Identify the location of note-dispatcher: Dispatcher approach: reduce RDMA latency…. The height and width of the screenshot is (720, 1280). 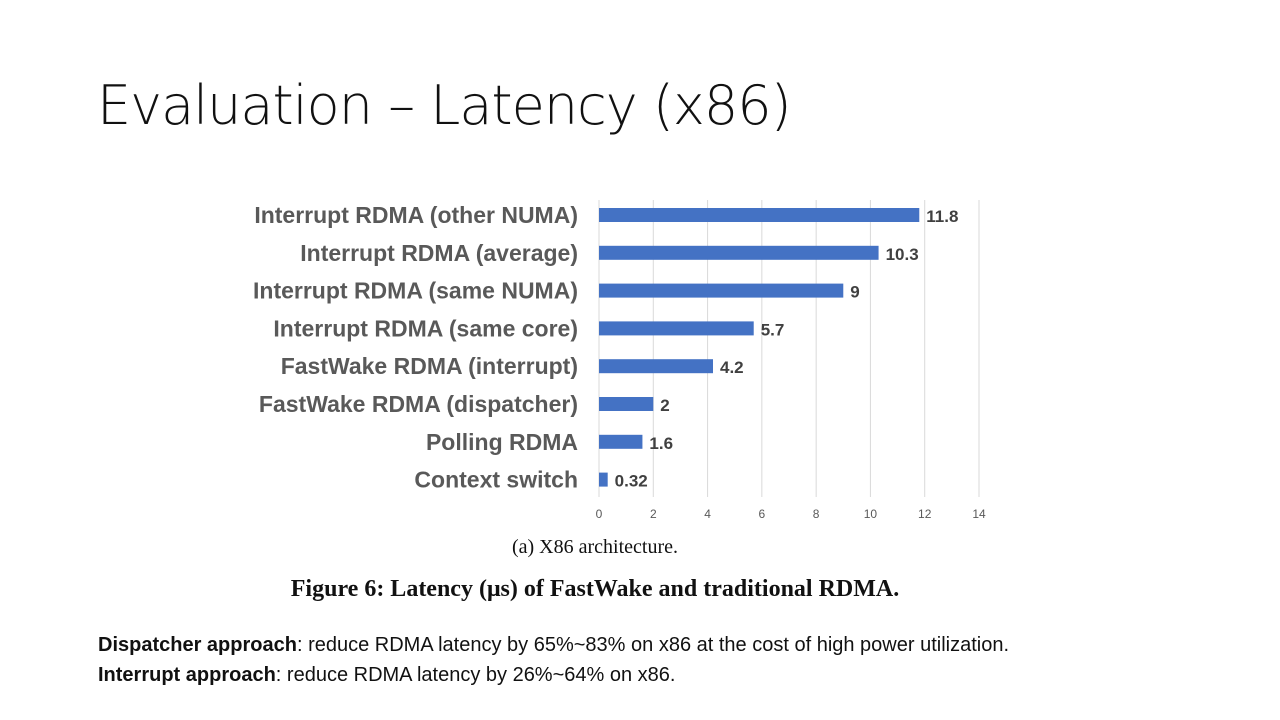
(553, 645).